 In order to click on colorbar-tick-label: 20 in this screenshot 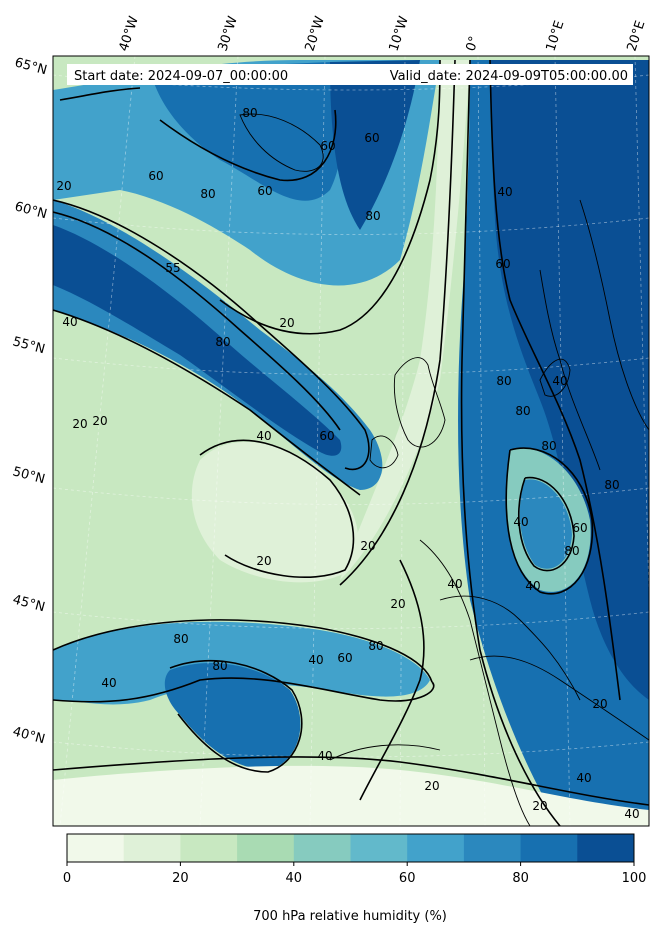, I will do `click(180, 878)`.